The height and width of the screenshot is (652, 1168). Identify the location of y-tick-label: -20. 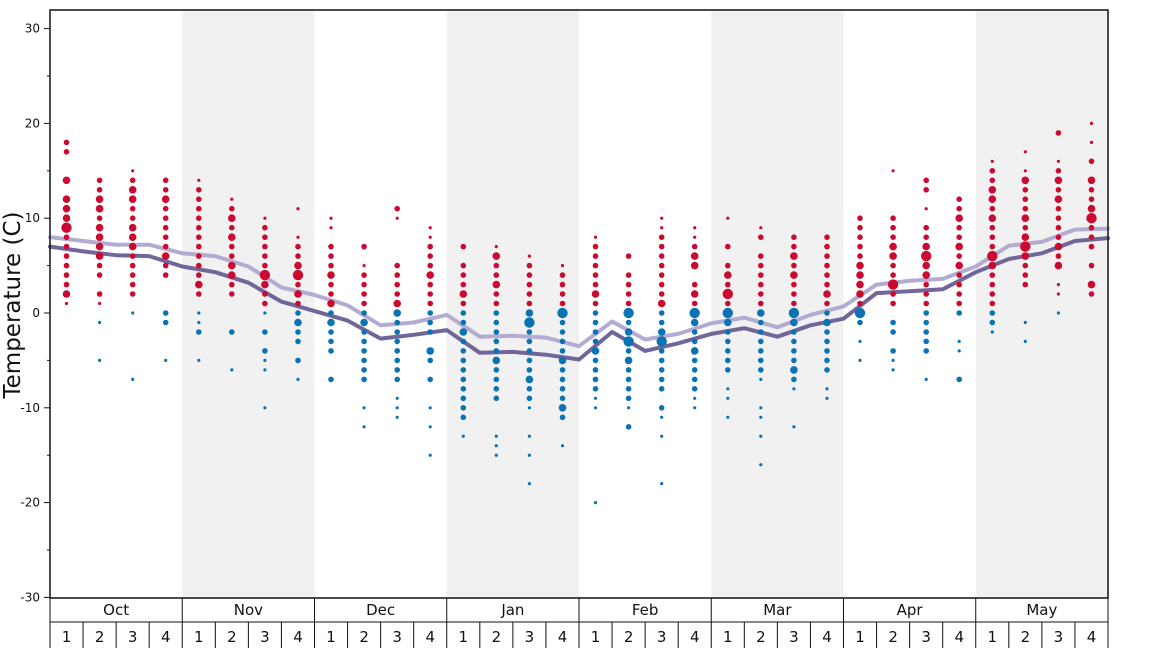
(30, 503).